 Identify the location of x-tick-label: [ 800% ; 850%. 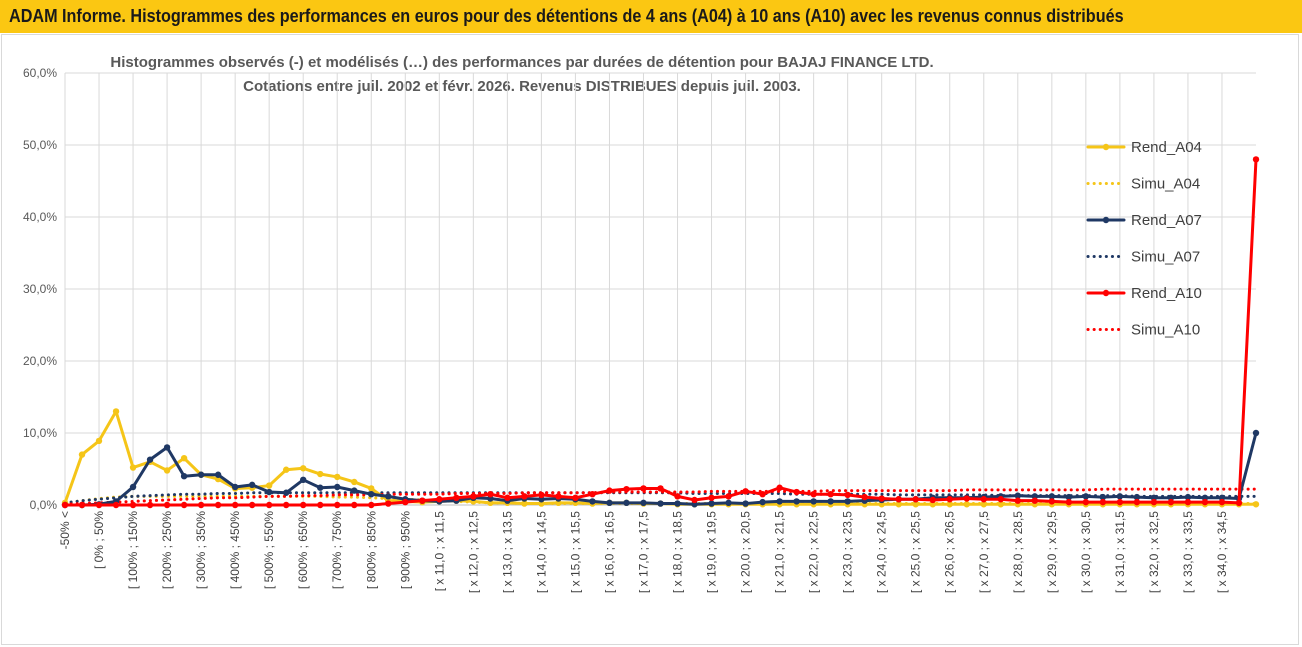
(371, 550).